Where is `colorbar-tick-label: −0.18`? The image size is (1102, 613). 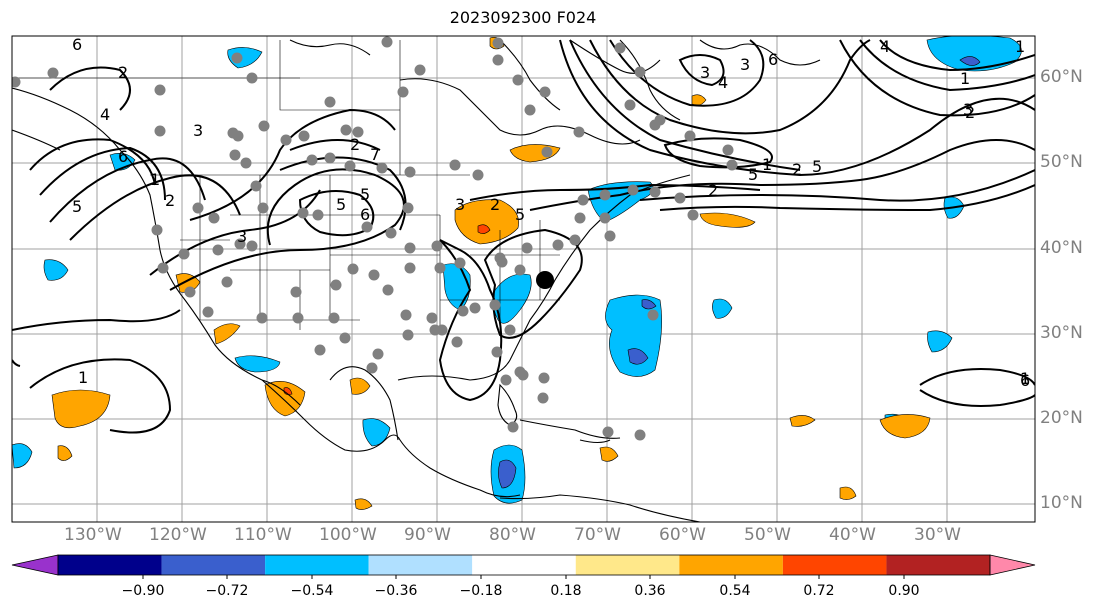
colorbar-tick-label: −0.18 is located at coordinates (481, 591).